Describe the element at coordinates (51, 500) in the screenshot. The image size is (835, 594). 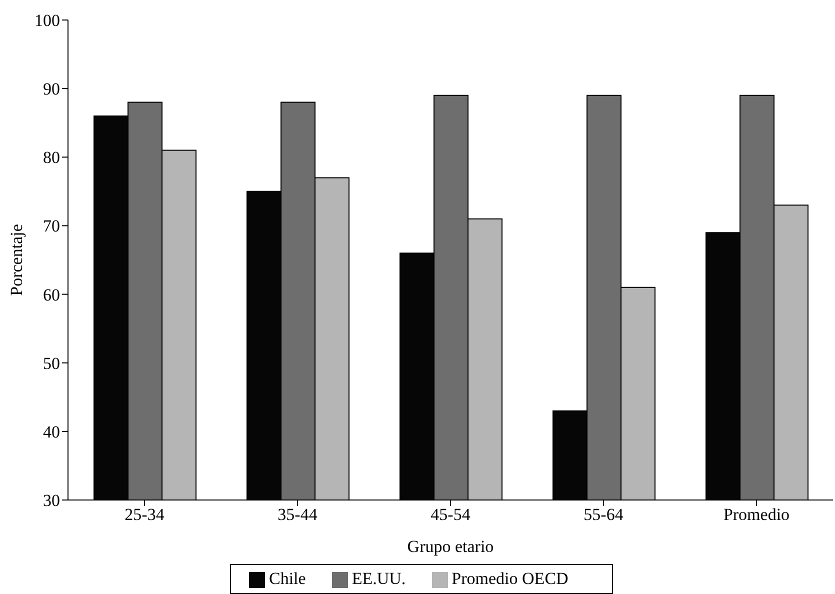
I see `y-tick-label: 30` at that location.